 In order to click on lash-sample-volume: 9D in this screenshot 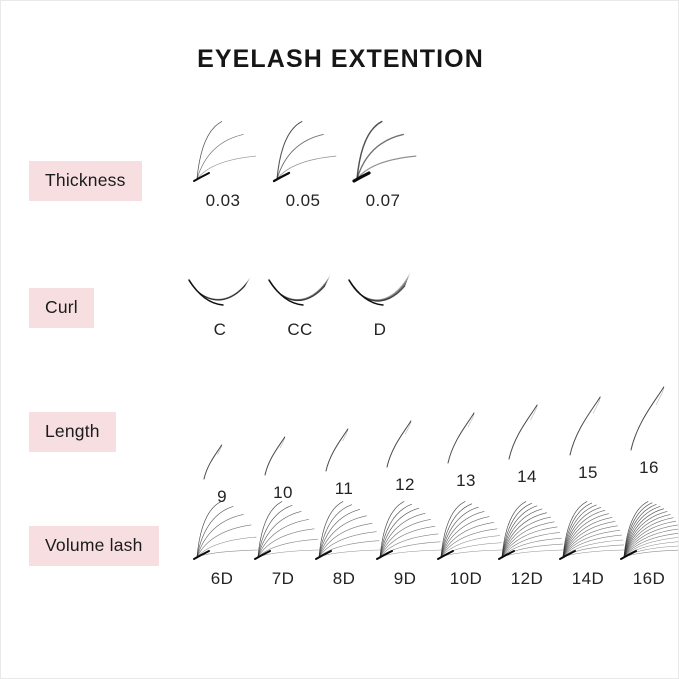, I will do `click(408, 545)`.